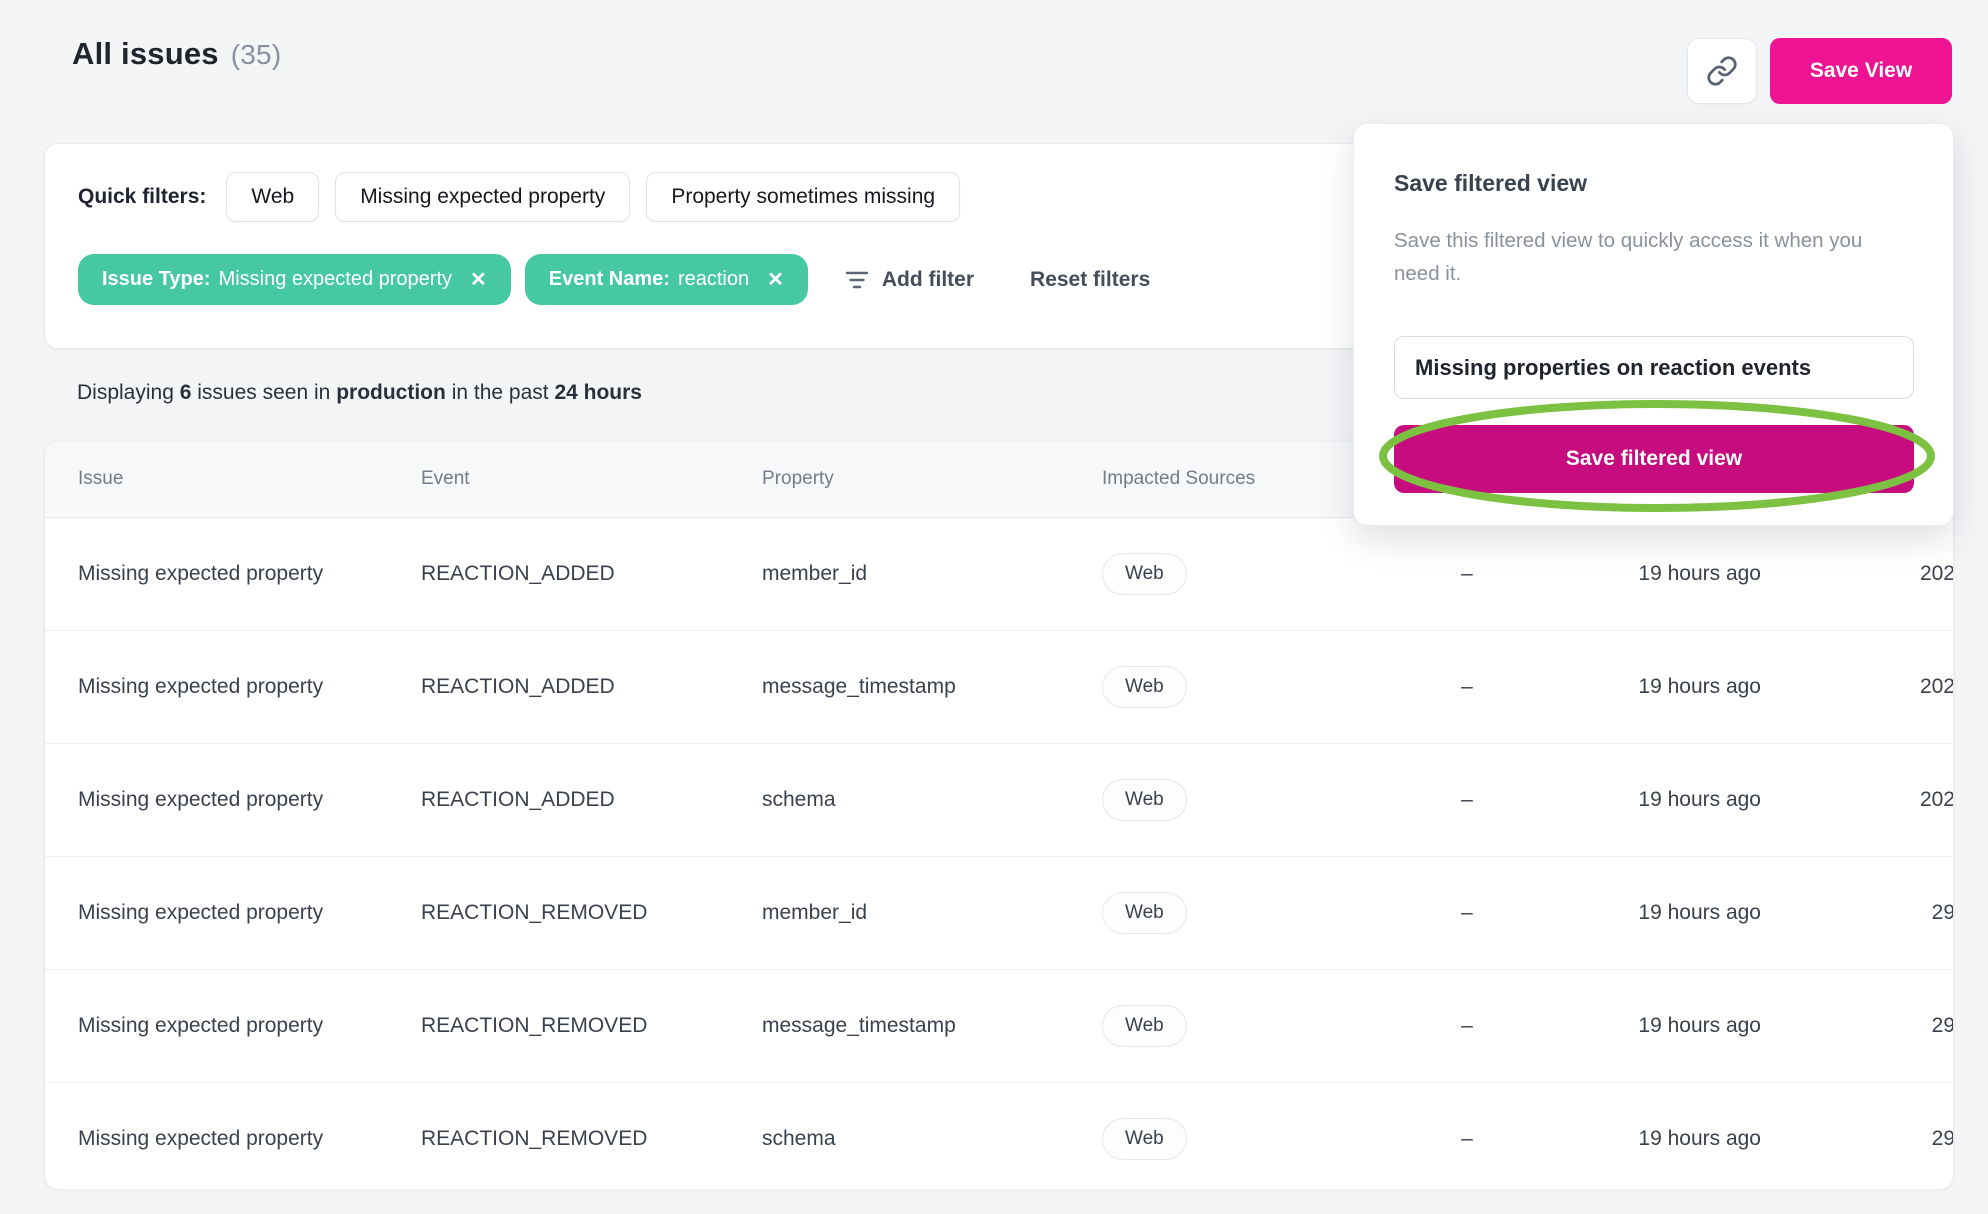 The width and height of the screenshot is (1988, 1214). What do you see at coordinates (125, 392) in the screenshot?
I see `summary-prefix: Displaying` at bounding box center [125, 392].